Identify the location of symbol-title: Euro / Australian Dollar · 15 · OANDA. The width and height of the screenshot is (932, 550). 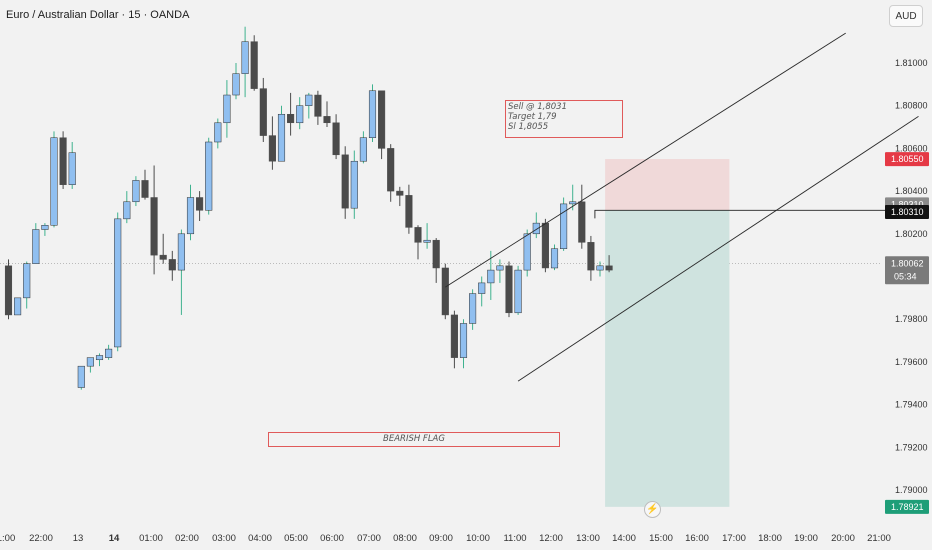
(98, 15).